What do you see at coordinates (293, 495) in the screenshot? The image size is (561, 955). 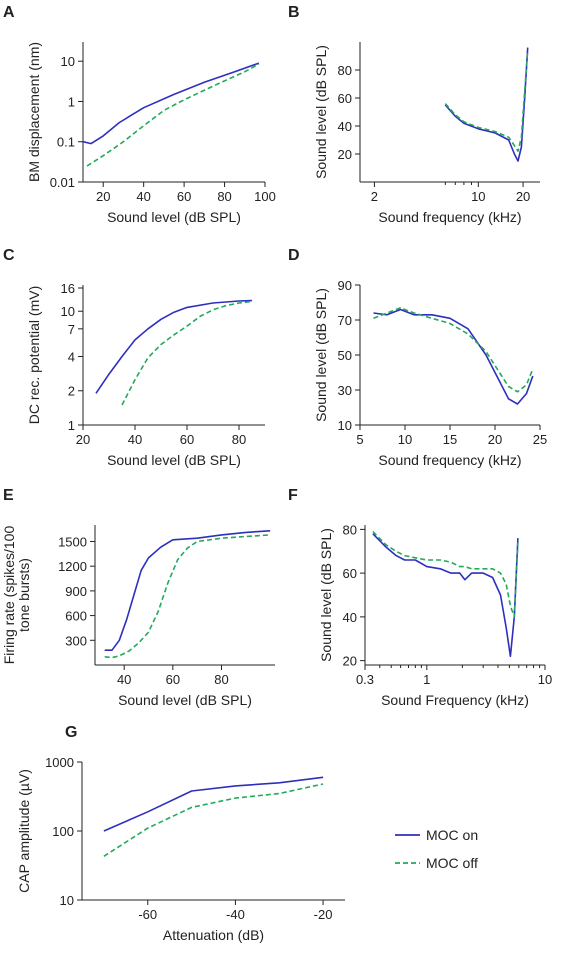 I see `panel-letter: F` at bounding box center [293, 495].